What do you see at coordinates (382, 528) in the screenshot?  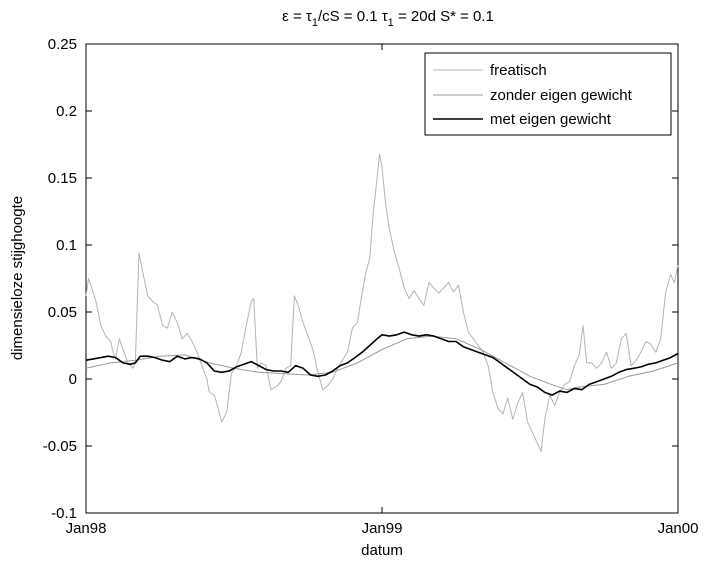 I see `x-tick-label-1: Jan99` at bounding box center [382, 528].